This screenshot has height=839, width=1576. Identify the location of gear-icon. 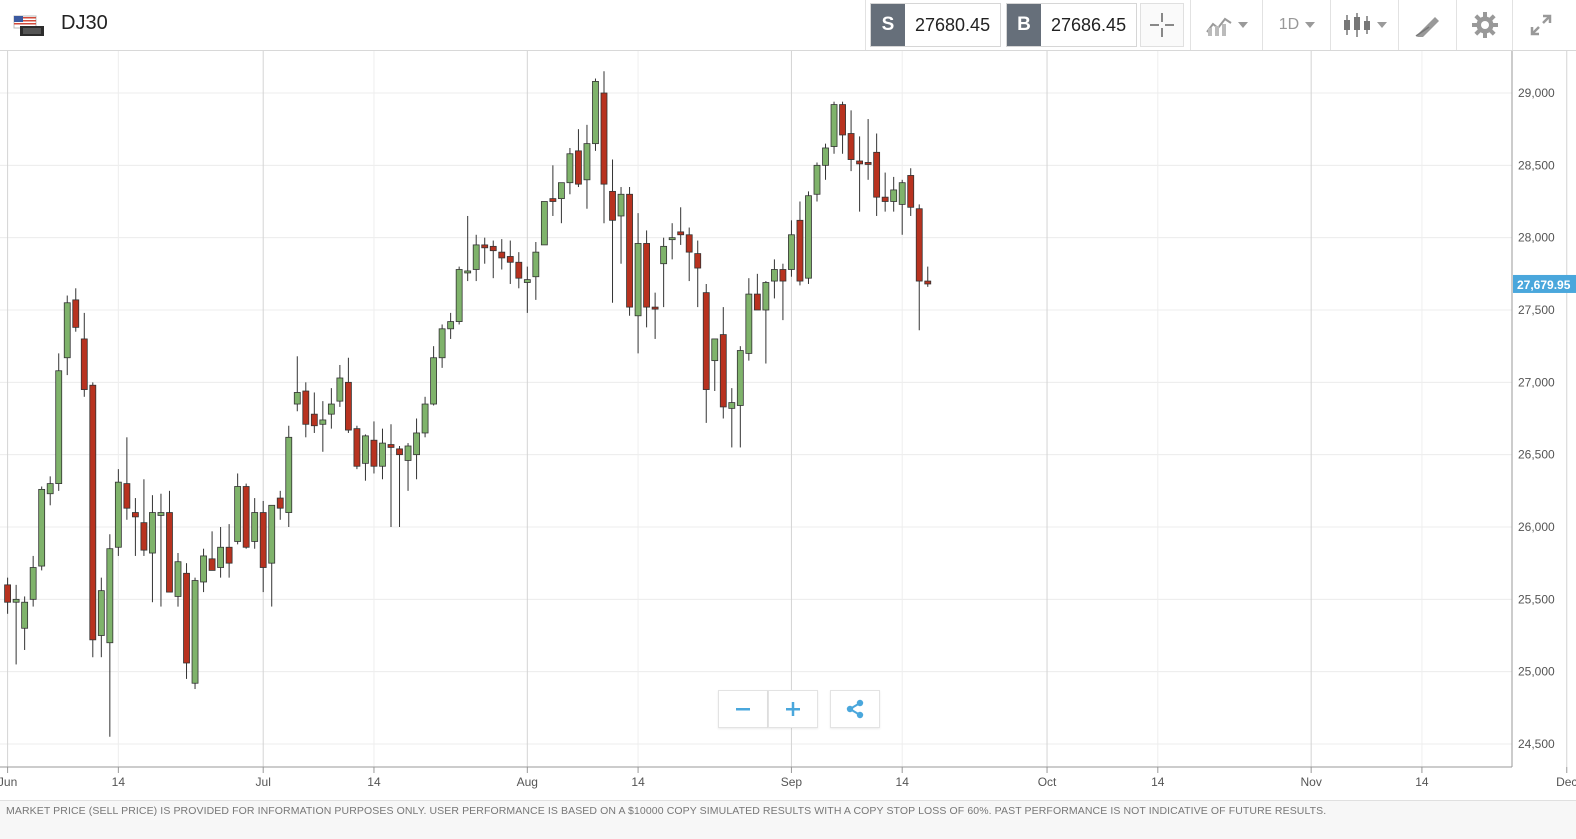
(1485, 25).